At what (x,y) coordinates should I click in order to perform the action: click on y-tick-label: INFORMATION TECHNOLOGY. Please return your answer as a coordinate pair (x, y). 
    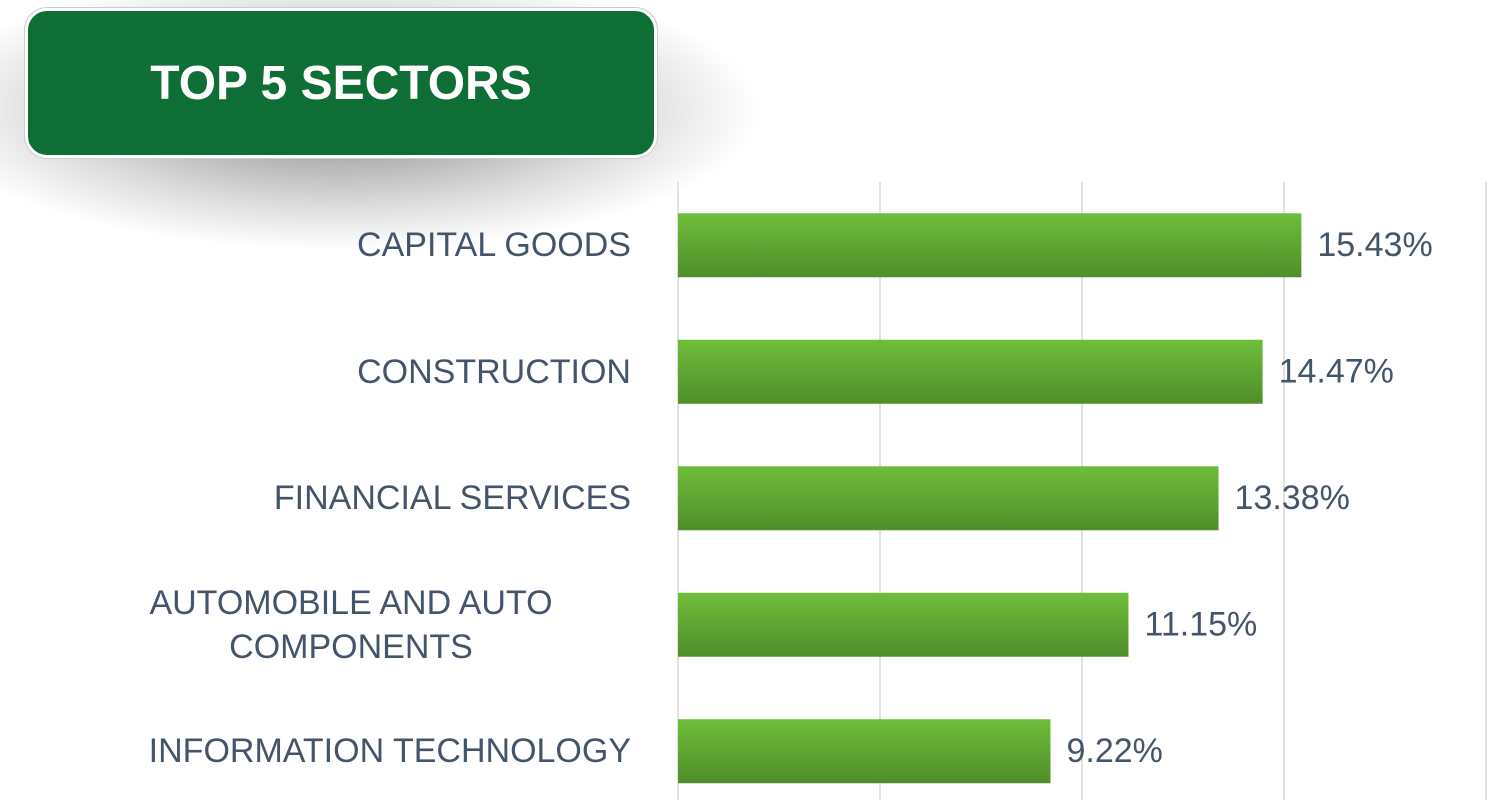
    Looking at the image, I should click on (389, 751).